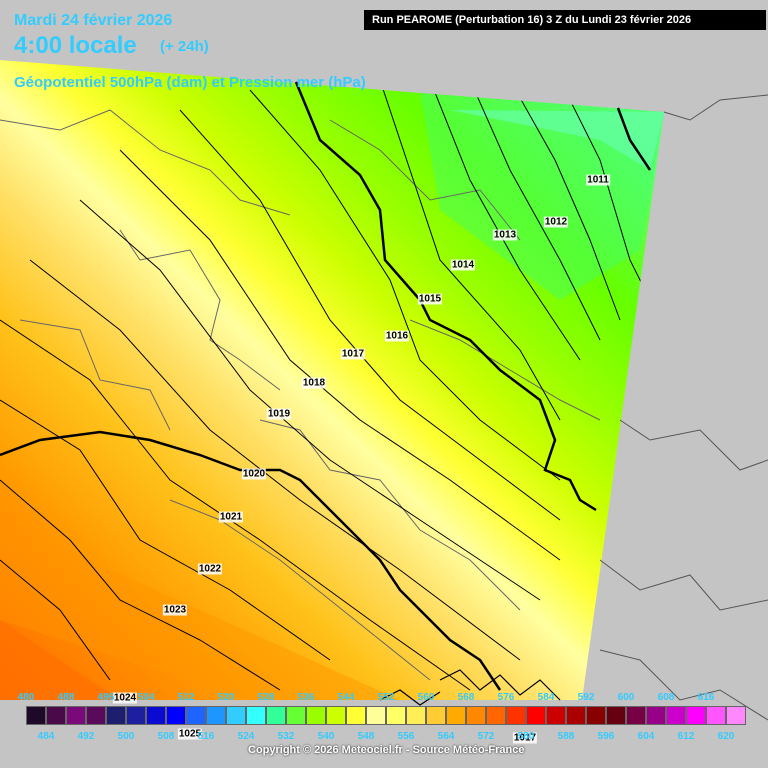 The image size is (768, 768). I want to click on legend-label: 528, so click(266, 697).